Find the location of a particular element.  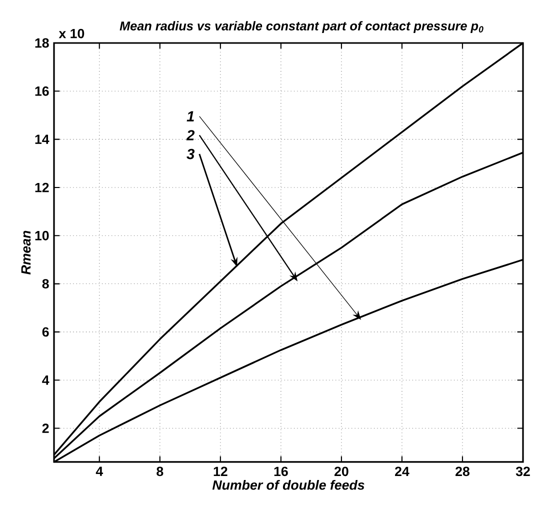

x-tick-label: 12 is located at coordinates (221, 471).